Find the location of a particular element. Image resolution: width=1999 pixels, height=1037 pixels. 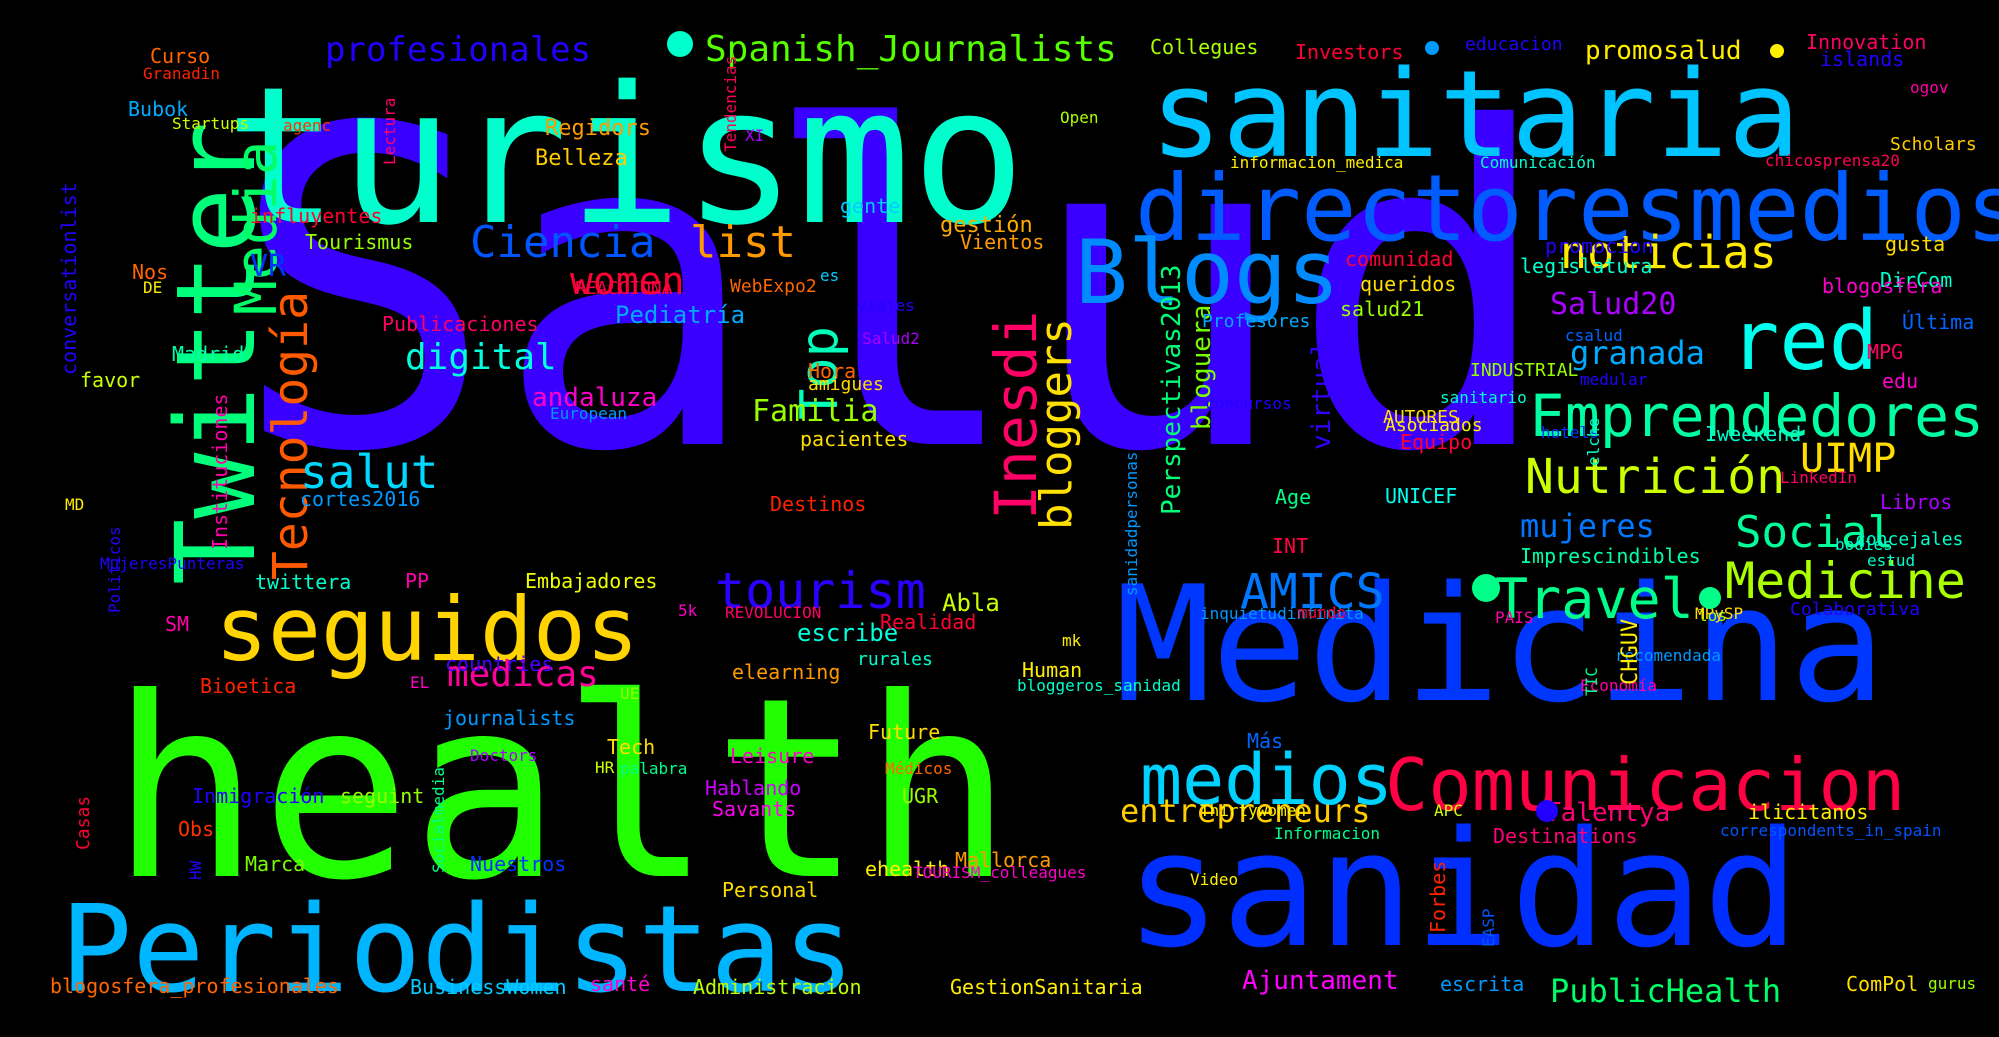

word-edu: edu is located at coordinates (1900, 381).